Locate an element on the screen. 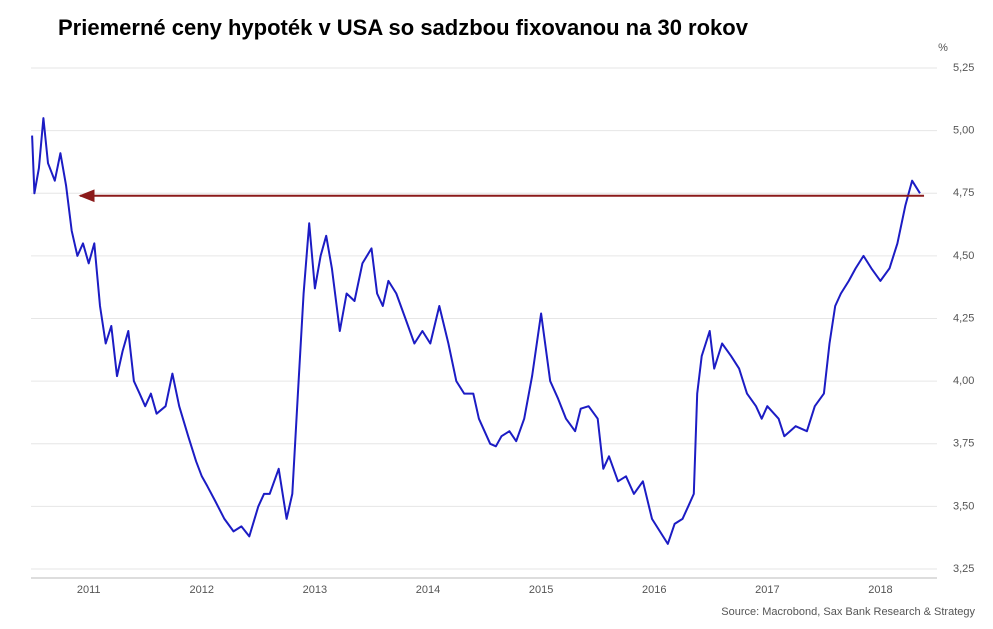 The width and height of the screenshot is (993, 629). y-tick-label: 3,50 is located at coordinates (963, 506).